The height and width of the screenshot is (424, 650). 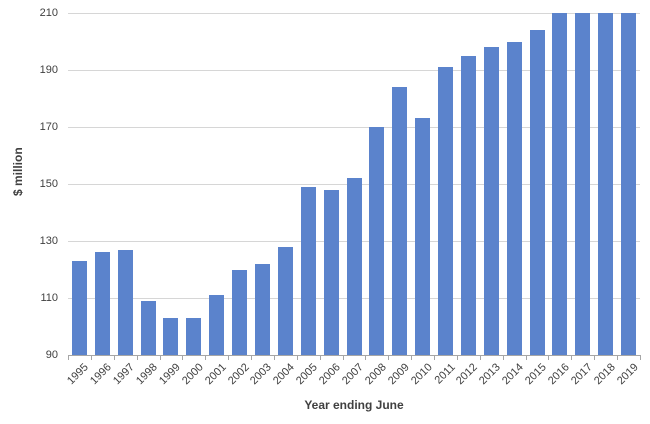 I want to click on y-tick-label: 110, so click(x=49, y=298).